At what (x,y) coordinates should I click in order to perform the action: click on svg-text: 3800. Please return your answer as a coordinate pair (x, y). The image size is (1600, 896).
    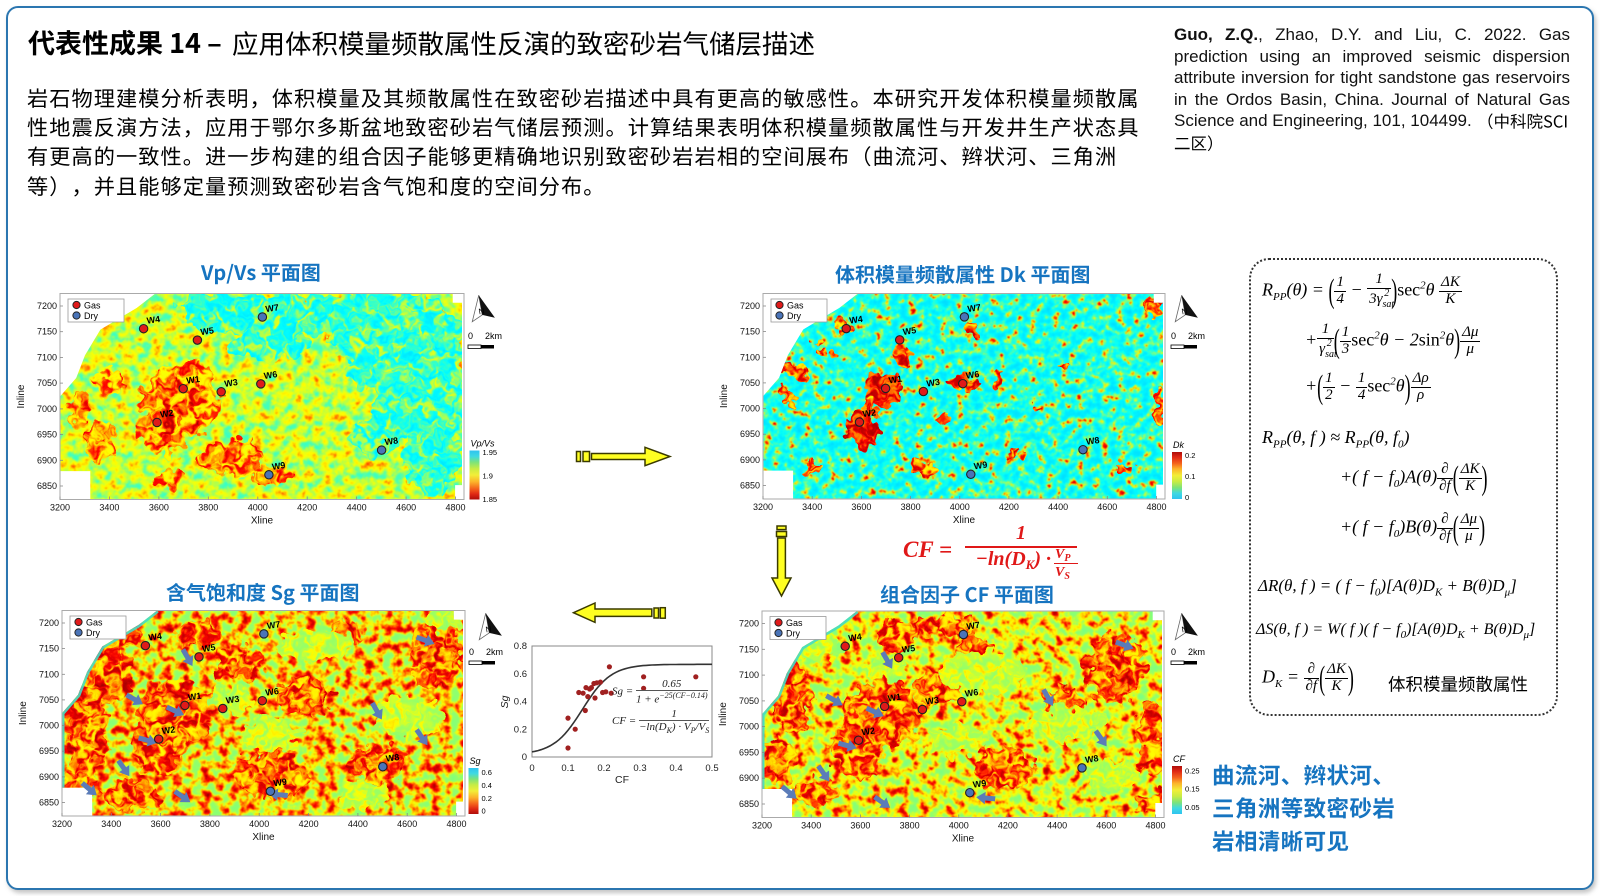
    Looking at the image, I should click on (210, 824).